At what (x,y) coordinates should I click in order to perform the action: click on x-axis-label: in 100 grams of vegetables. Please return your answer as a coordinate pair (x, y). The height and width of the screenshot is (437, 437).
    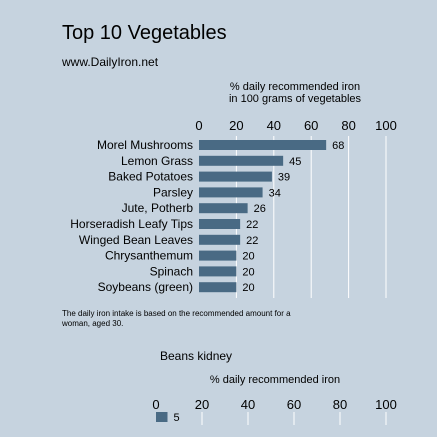
    Looking at the image, I should click on (295, 99).